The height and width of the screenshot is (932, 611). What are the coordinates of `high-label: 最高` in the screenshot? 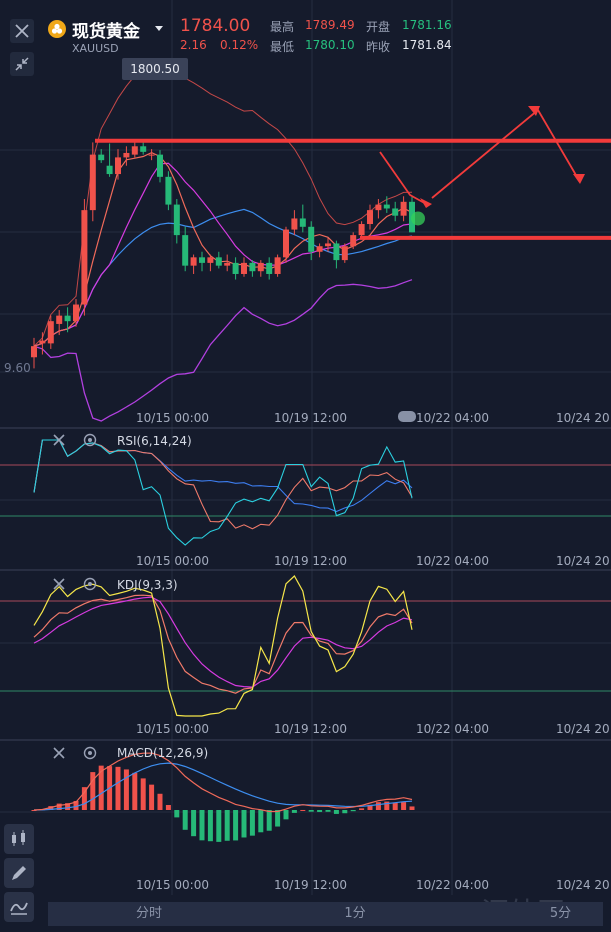 It's located at (282, 27).